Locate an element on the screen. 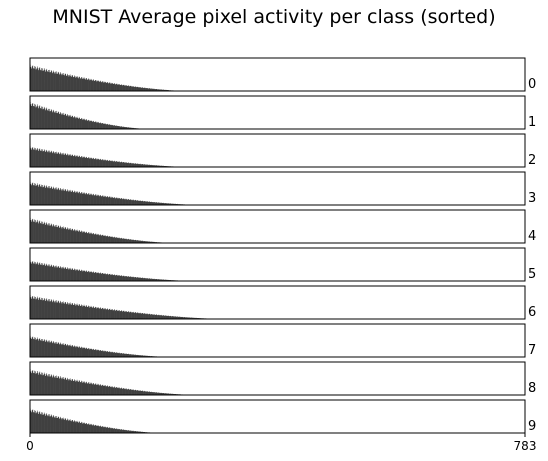  panel-8-label: 8 is located at coordinates (532, 388).